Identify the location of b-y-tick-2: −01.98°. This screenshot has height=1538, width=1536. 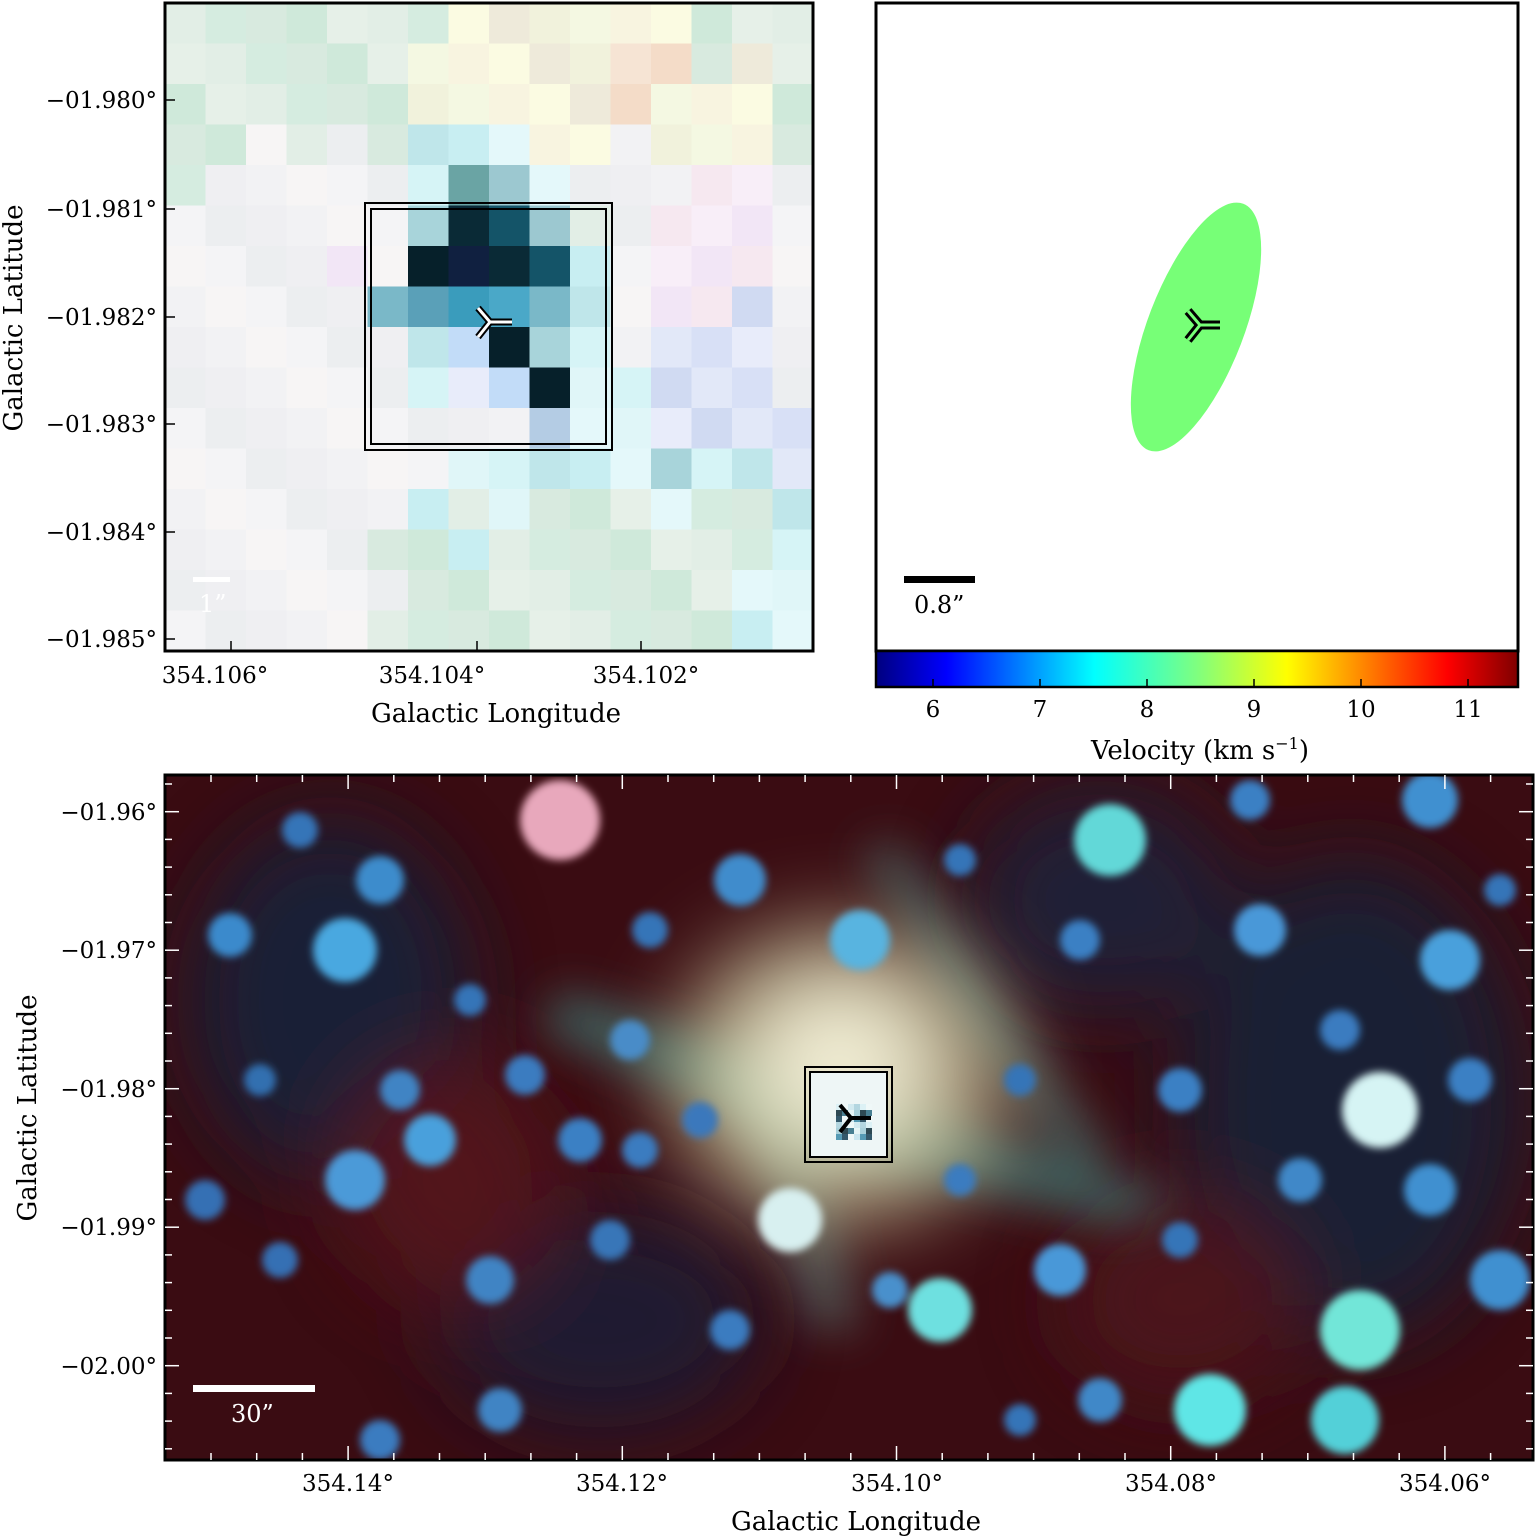
(108, 1090).